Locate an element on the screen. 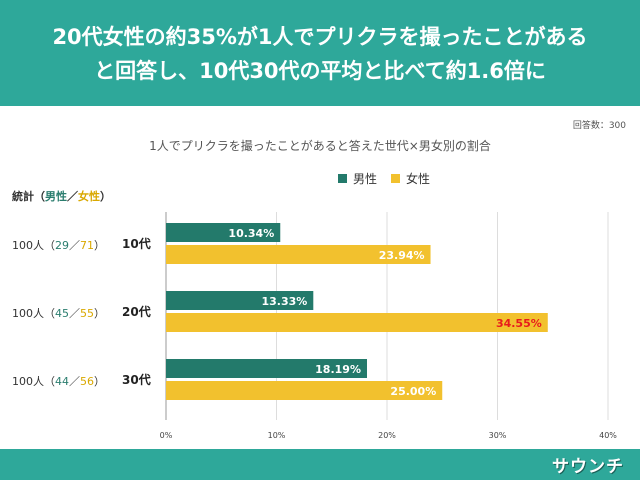 This screenshot has height=480, width=640. x-tick-label: 0% is located at coordinates (166, 435).